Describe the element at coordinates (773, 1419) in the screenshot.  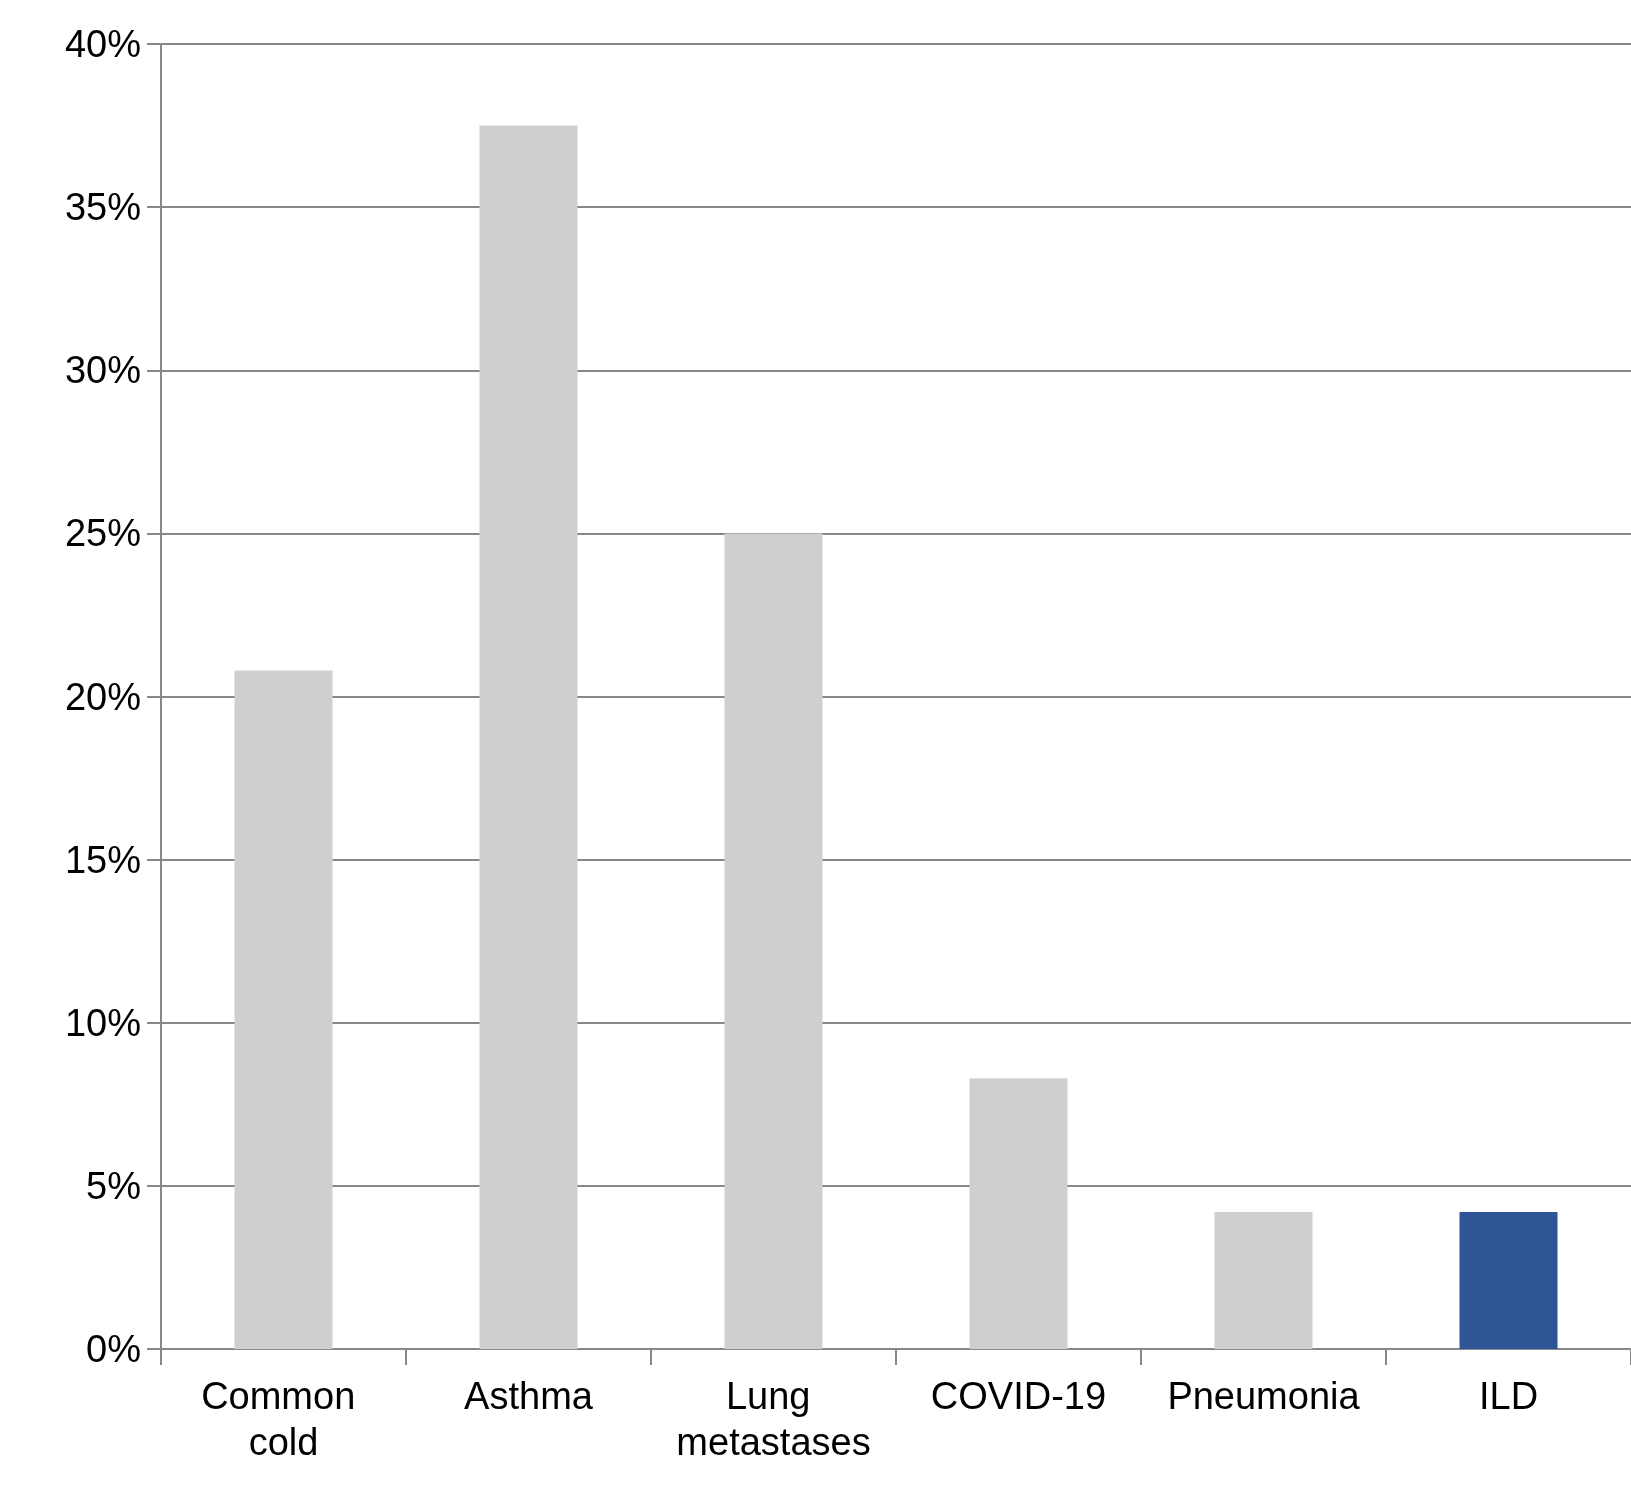
I see `x-tick-label: Lung metastases` at that location.